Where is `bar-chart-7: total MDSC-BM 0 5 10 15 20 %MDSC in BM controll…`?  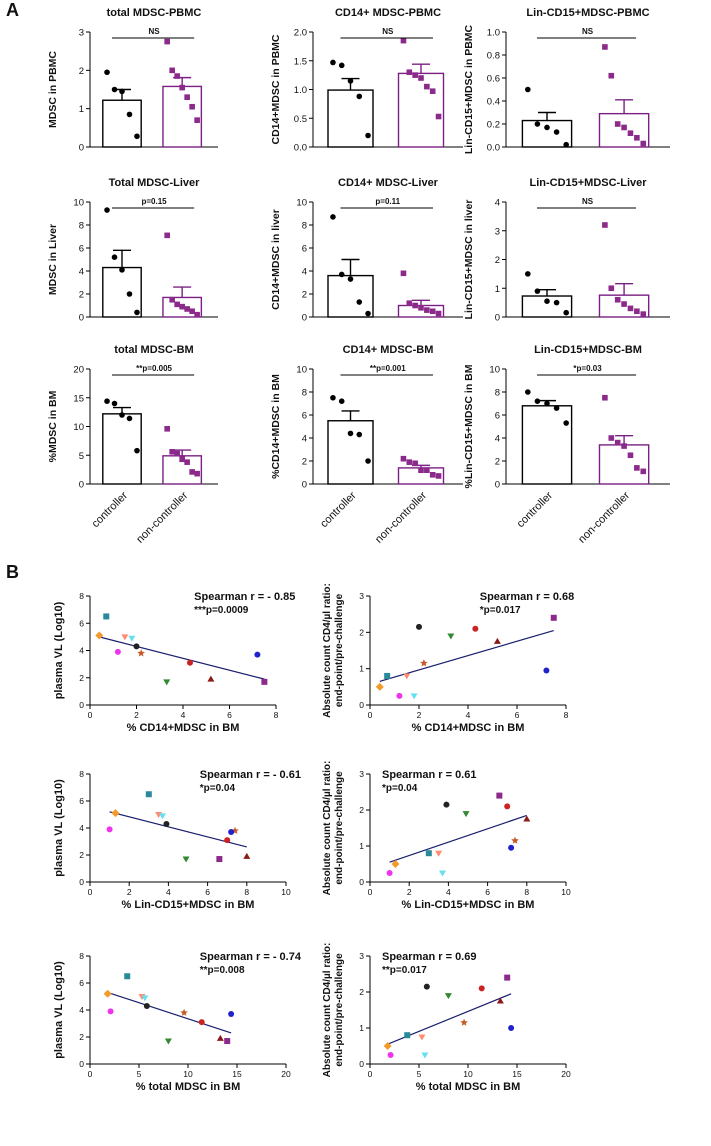 bar-chart-7: total MDSC-BM 0 5 10 15 20 %MDSC in BM controll… is located at coordinates (132, 445).